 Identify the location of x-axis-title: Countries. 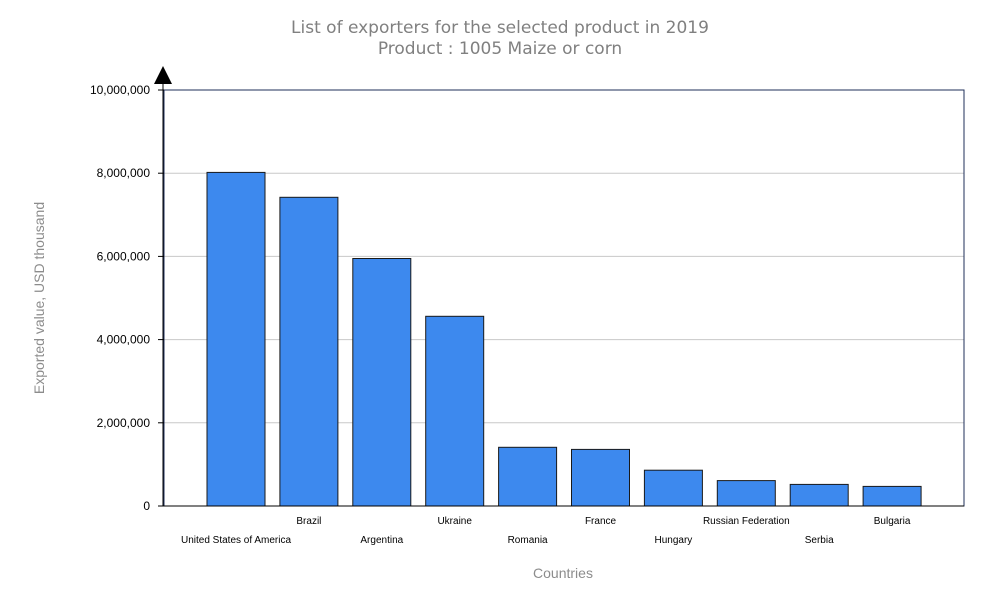
(563, 573).